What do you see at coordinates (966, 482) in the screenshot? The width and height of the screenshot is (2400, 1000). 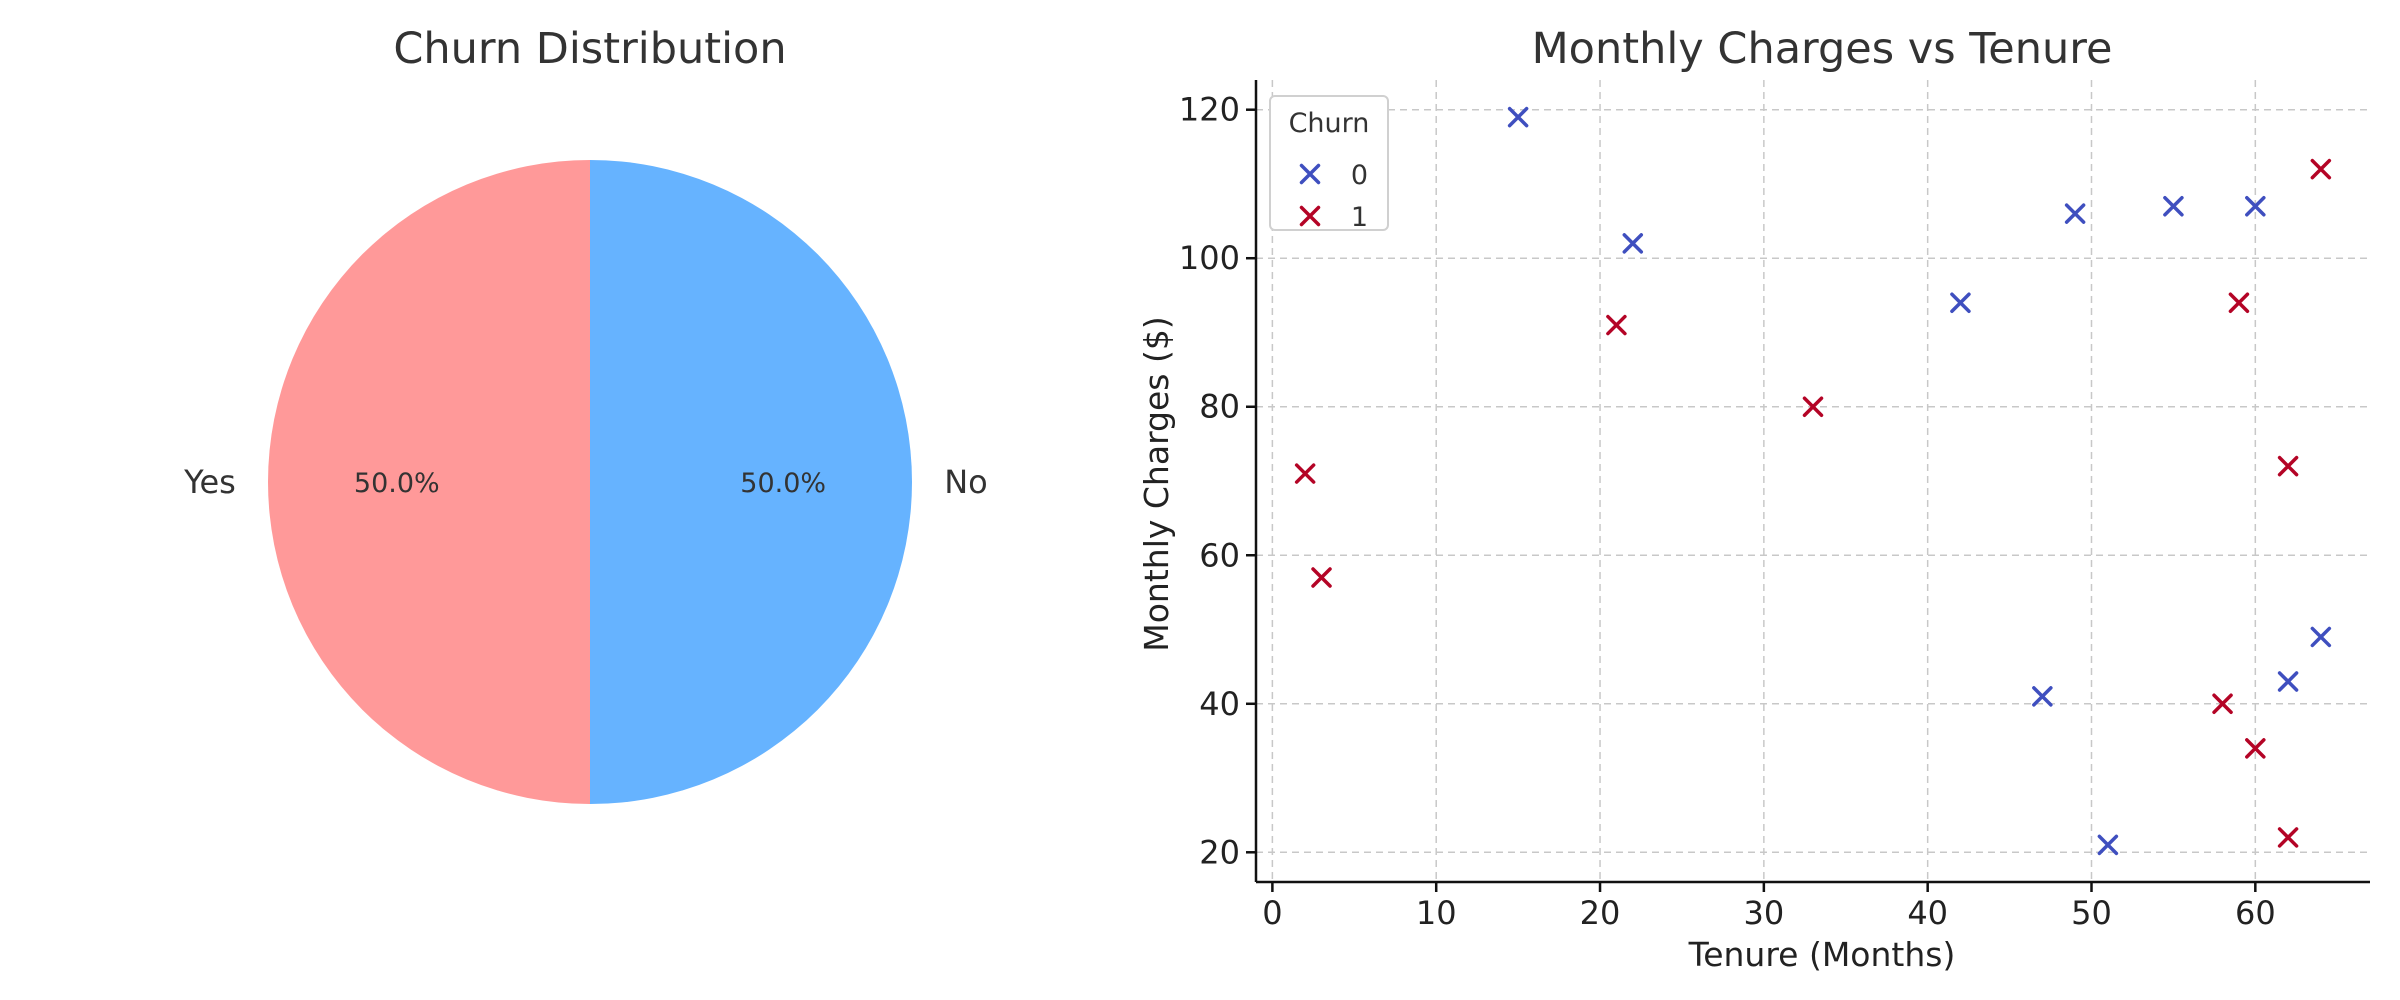 I see `pie-label-no: No` at bounding box center [966, 482].